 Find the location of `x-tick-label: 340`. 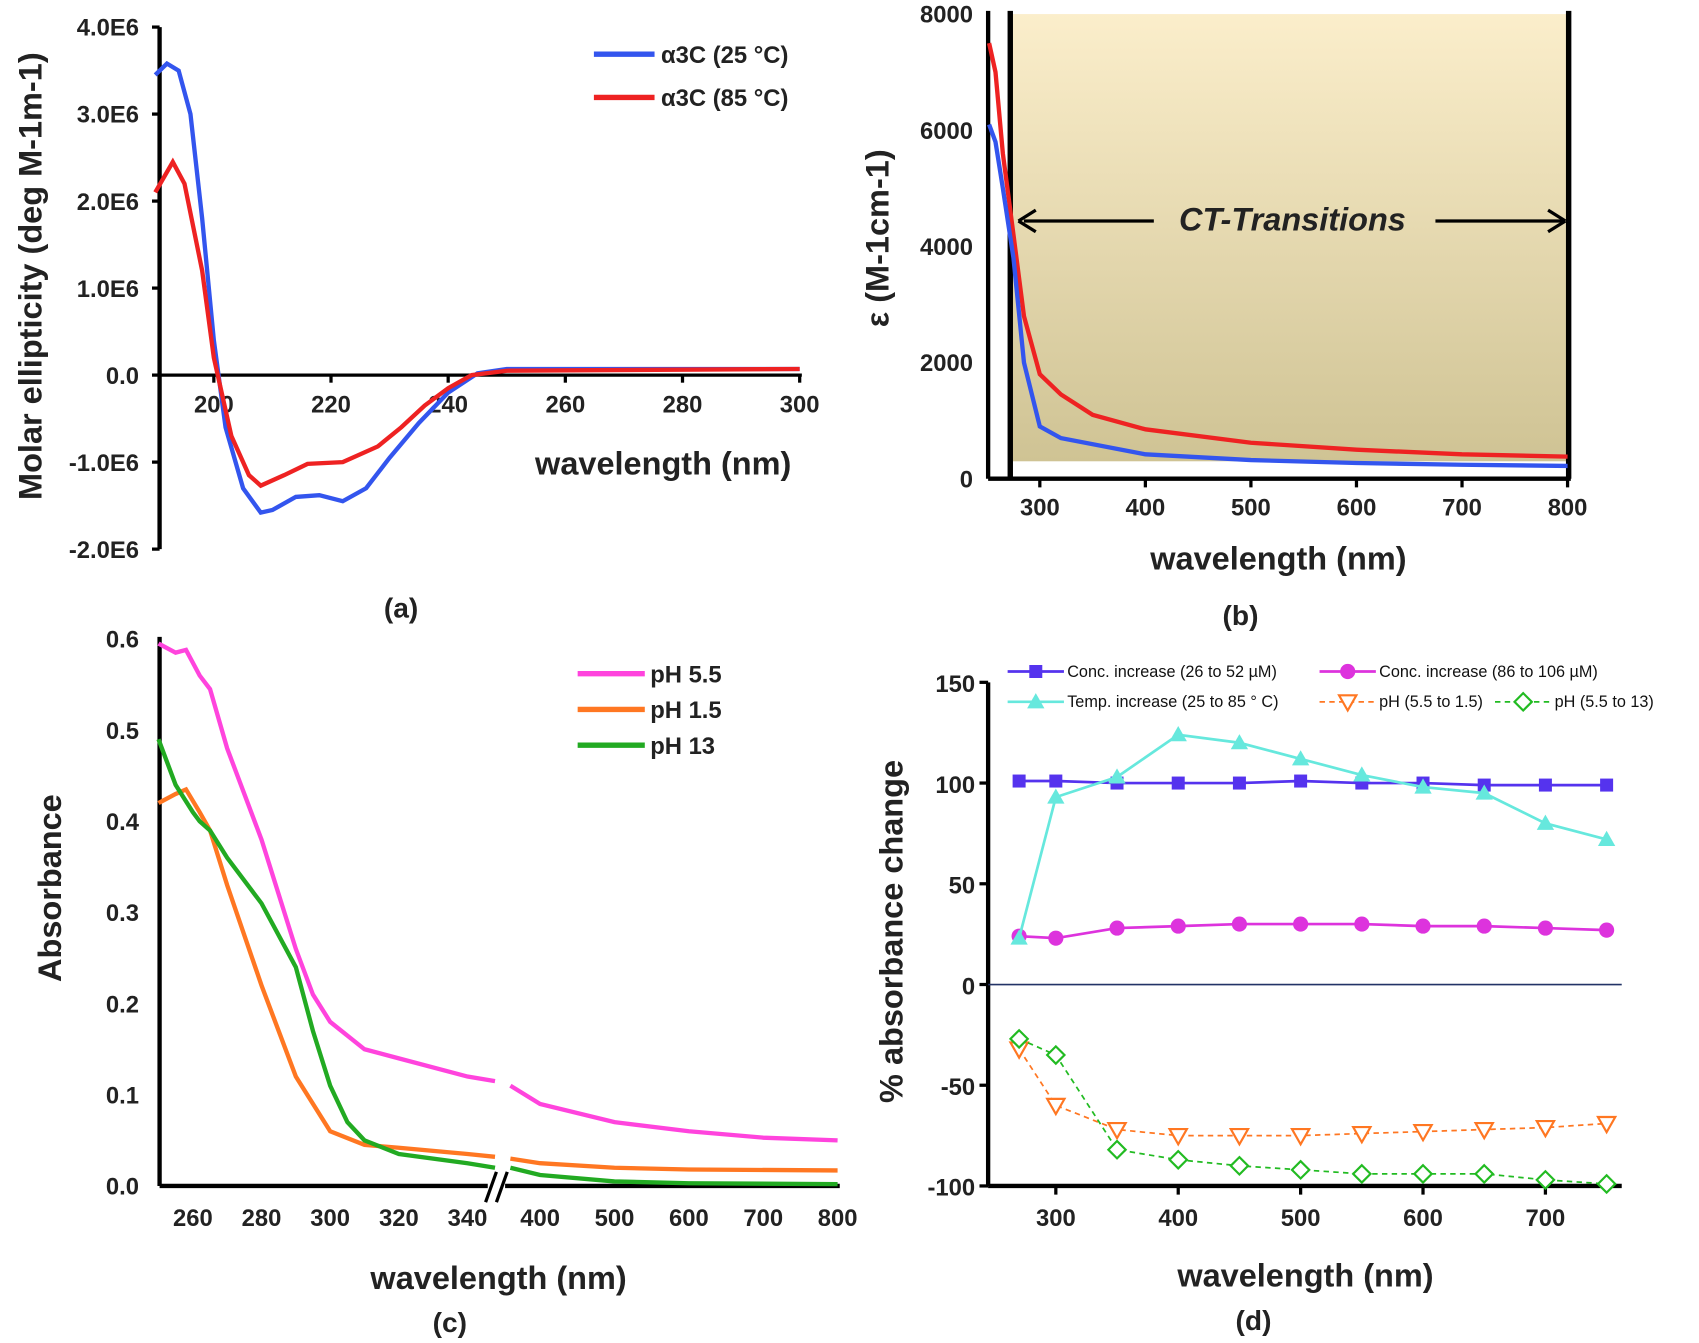

x-tick-label: 340 is located at coordinates (468, 1218).